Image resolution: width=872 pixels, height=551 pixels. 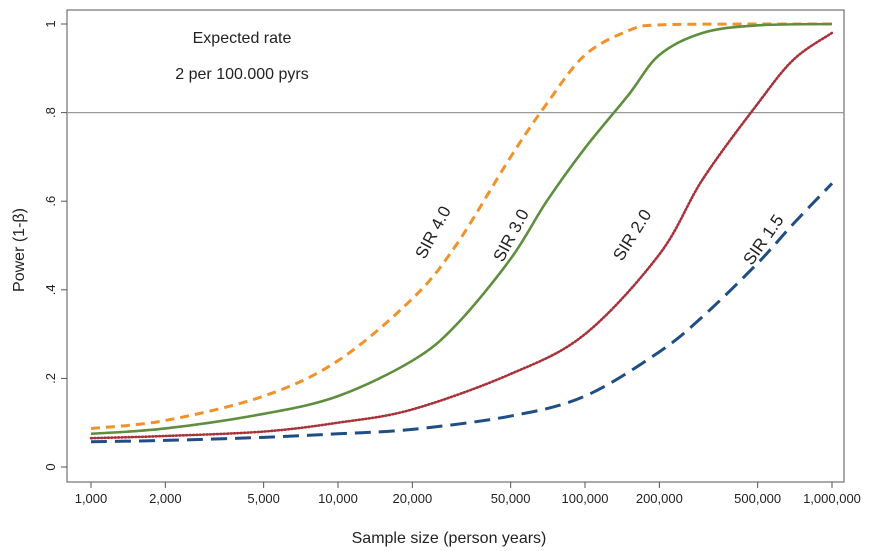 What do you see at coordinates (50, 23) in the screenshot?
I see `y-tick-label: 1` at bounding box center [50, 23].